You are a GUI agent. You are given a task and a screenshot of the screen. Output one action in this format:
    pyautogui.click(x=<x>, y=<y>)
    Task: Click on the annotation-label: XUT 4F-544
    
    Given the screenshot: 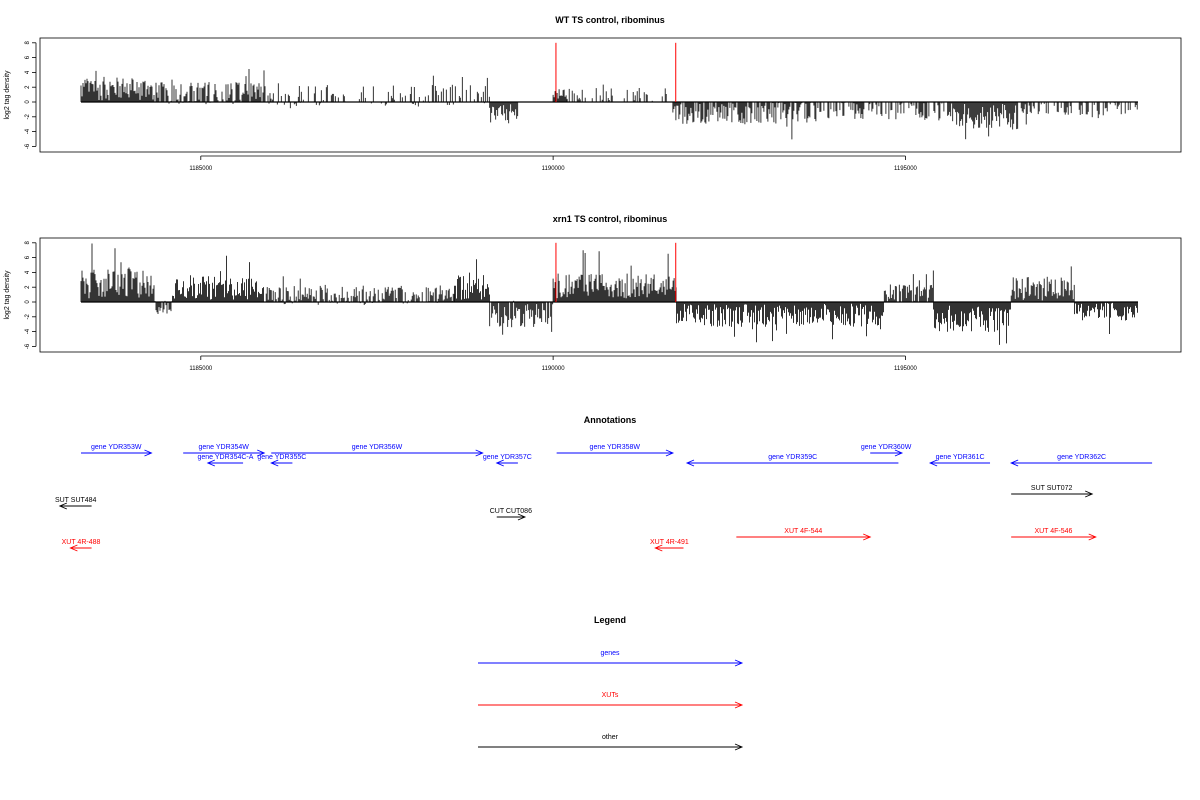 What is the action you would take?
    pyautogui.click(x=803, y=531)
    